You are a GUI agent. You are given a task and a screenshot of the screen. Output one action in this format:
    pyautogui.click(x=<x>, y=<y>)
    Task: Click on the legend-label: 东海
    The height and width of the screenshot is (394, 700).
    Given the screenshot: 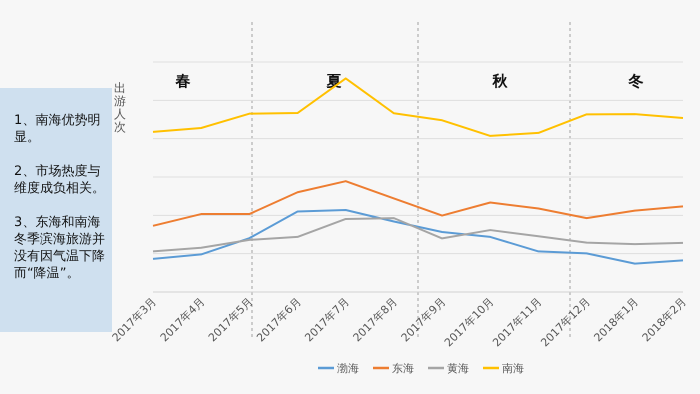 What is the action you would take?
    pyautogui.click(x=403, y=368)
    